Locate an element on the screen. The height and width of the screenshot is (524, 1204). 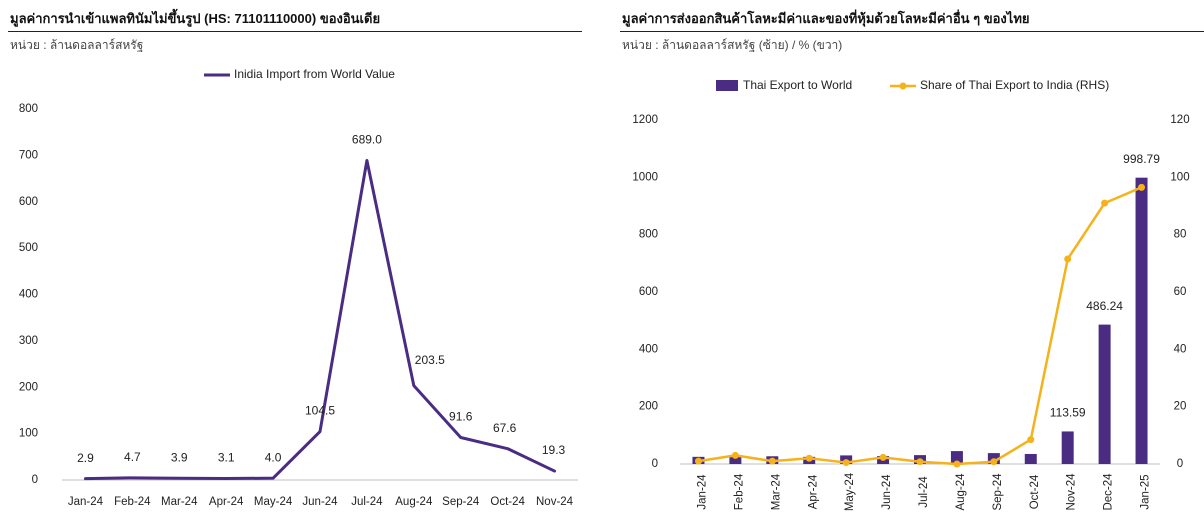
y-tick-label: 600 is located at coordinates (28, 202).